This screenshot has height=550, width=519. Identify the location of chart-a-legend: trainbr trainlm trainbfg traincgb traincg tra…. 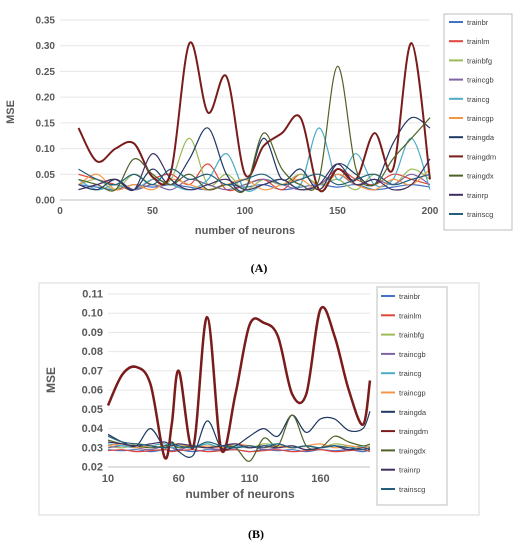
(472, 118).